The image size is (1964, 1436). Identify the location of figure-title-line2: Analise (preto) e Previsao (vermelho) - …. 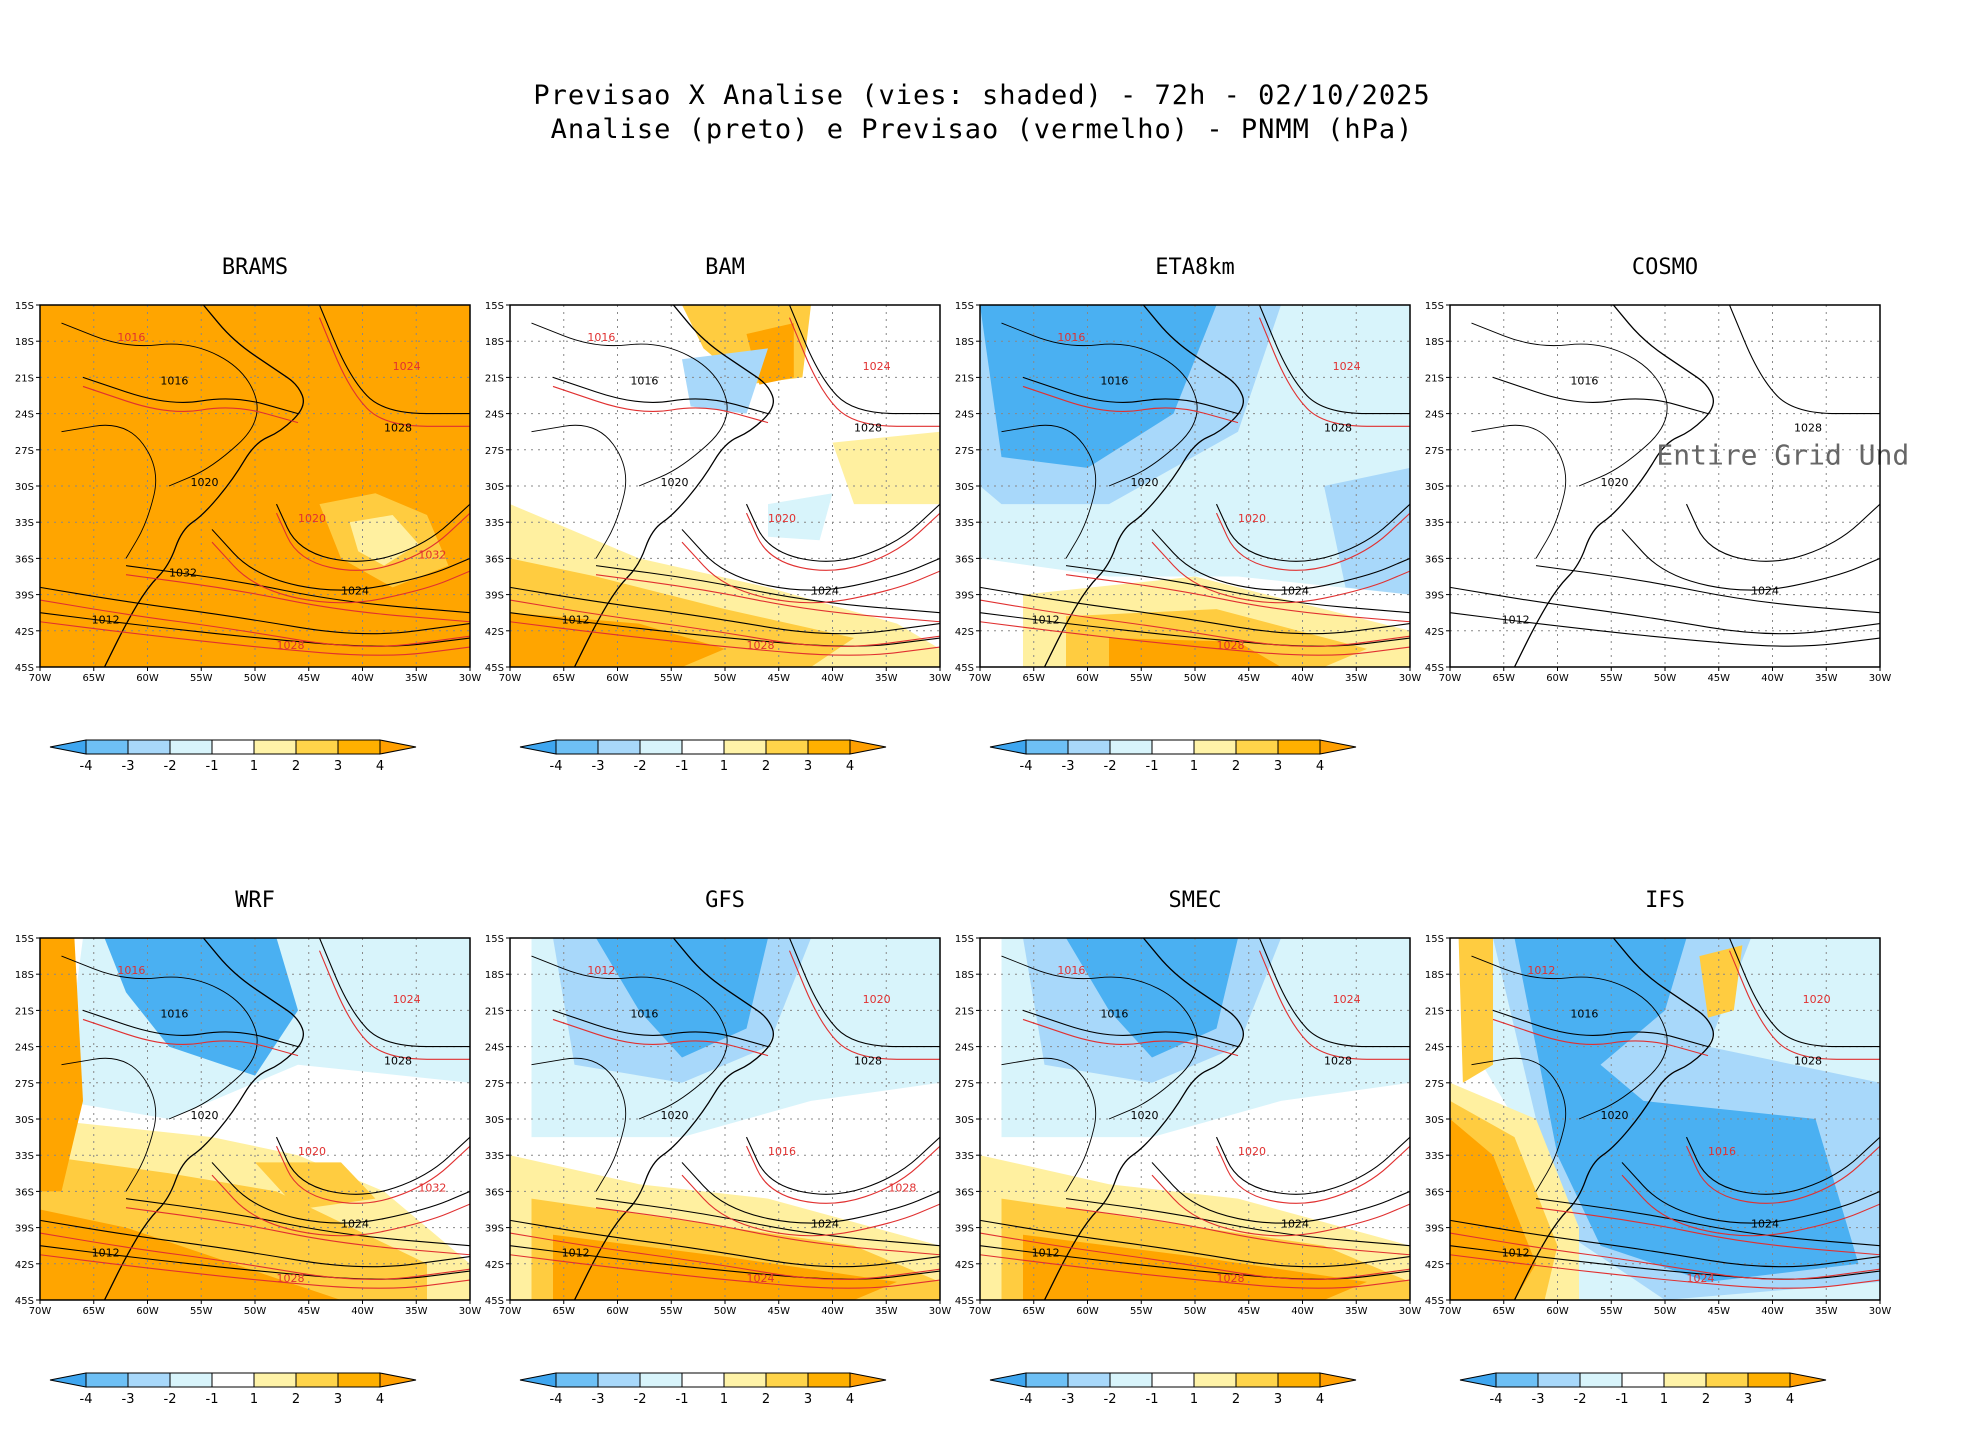
(982, 129).